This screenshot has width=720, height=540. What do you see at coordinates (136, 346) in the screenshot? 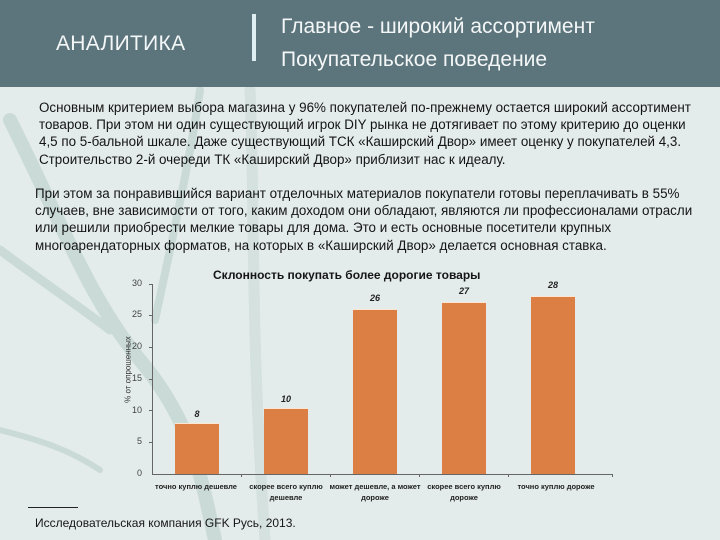
I see `y-tick-20: 20` at bounding box center [136, 346].